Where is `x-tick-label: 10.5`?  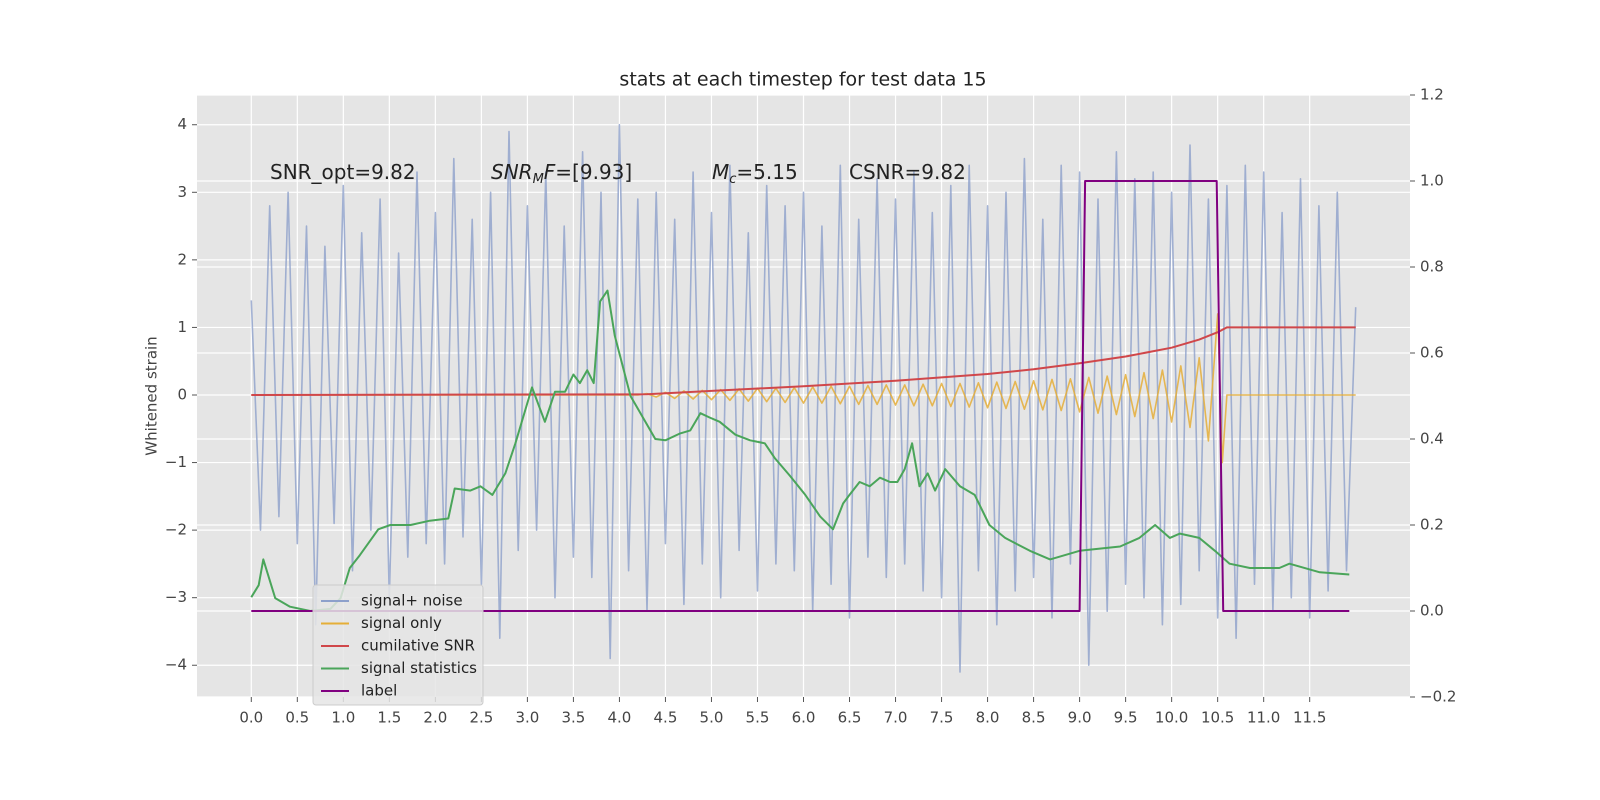 x-tick-label: 10.5 is located at coordinates (1217, 718).